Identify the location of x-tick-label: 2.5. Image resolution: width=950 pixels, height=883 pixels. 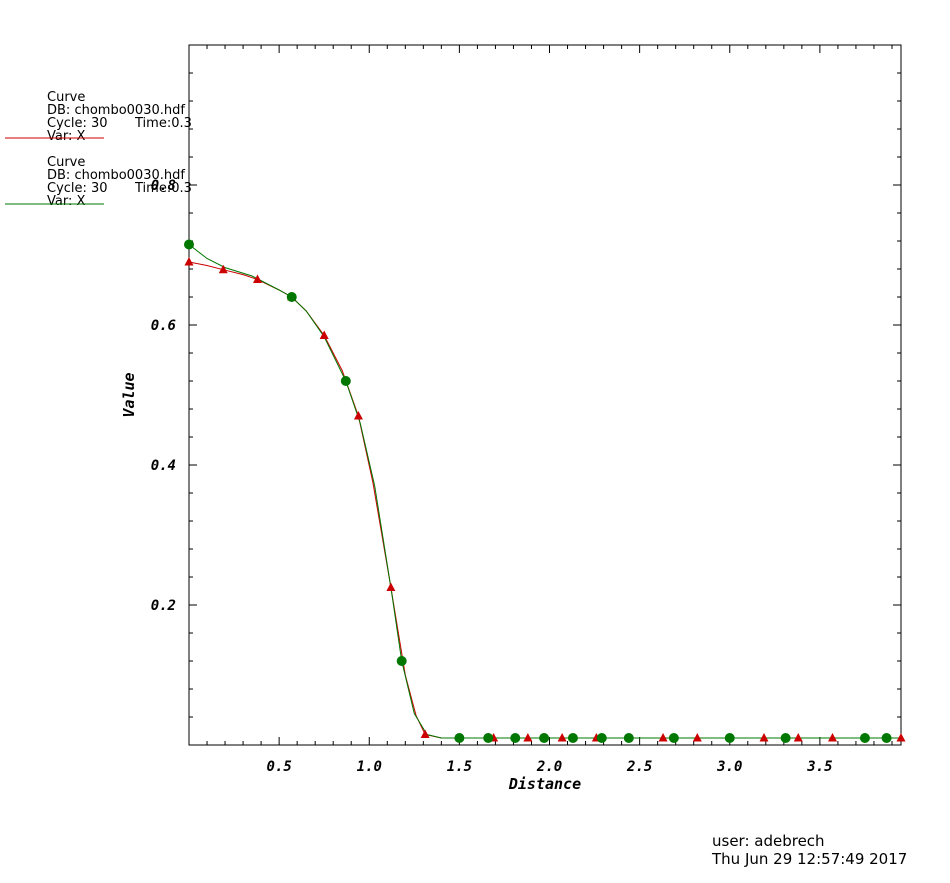
(639, 767).